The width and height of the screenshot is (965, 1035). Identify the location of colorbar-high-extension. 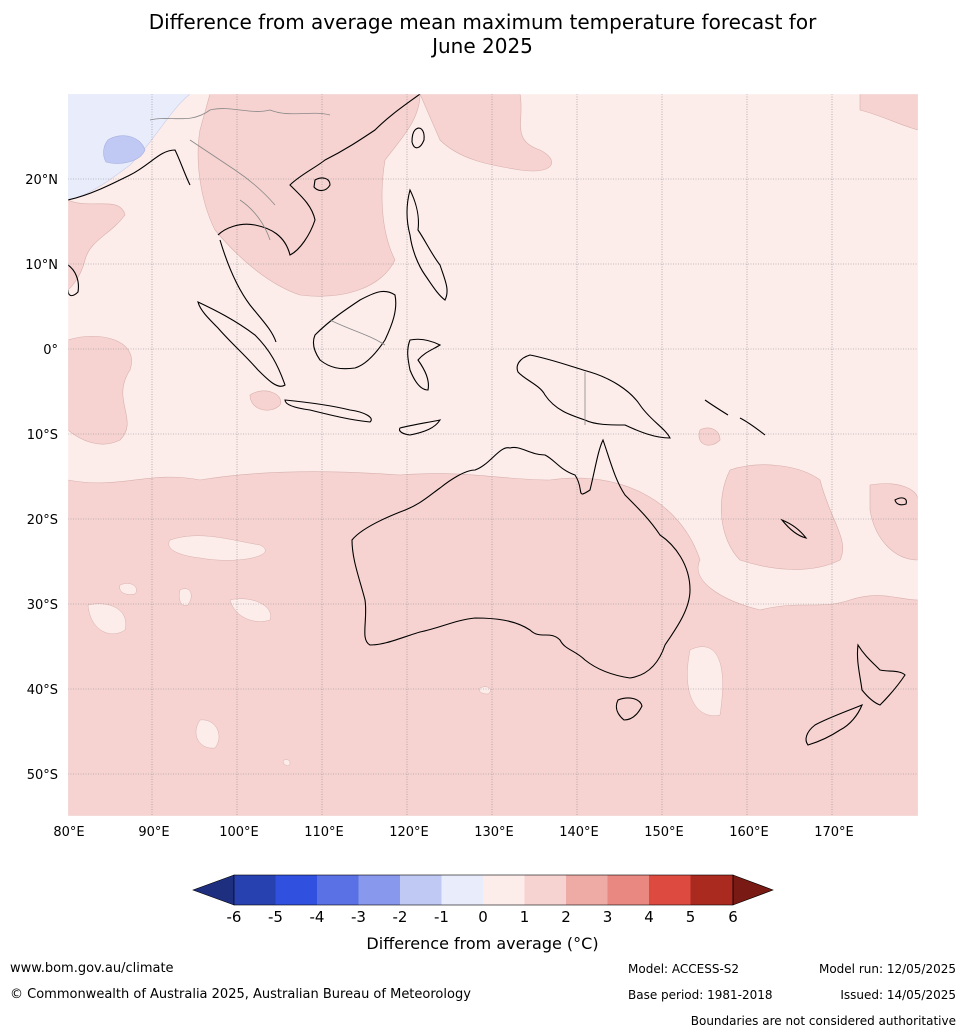
(753, 890).